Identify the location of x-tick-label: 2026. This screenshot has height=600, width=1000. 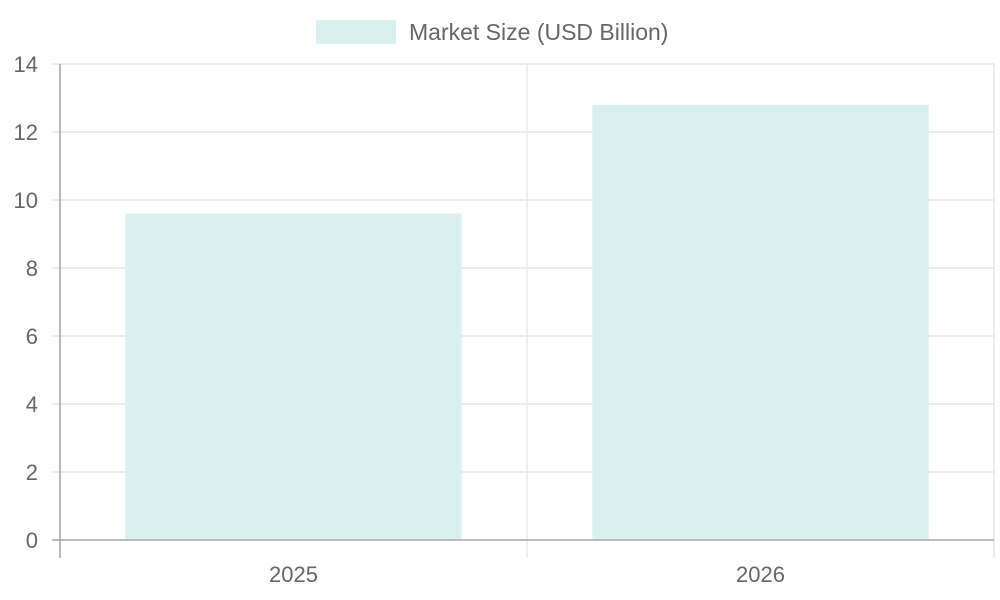
(760, 574).